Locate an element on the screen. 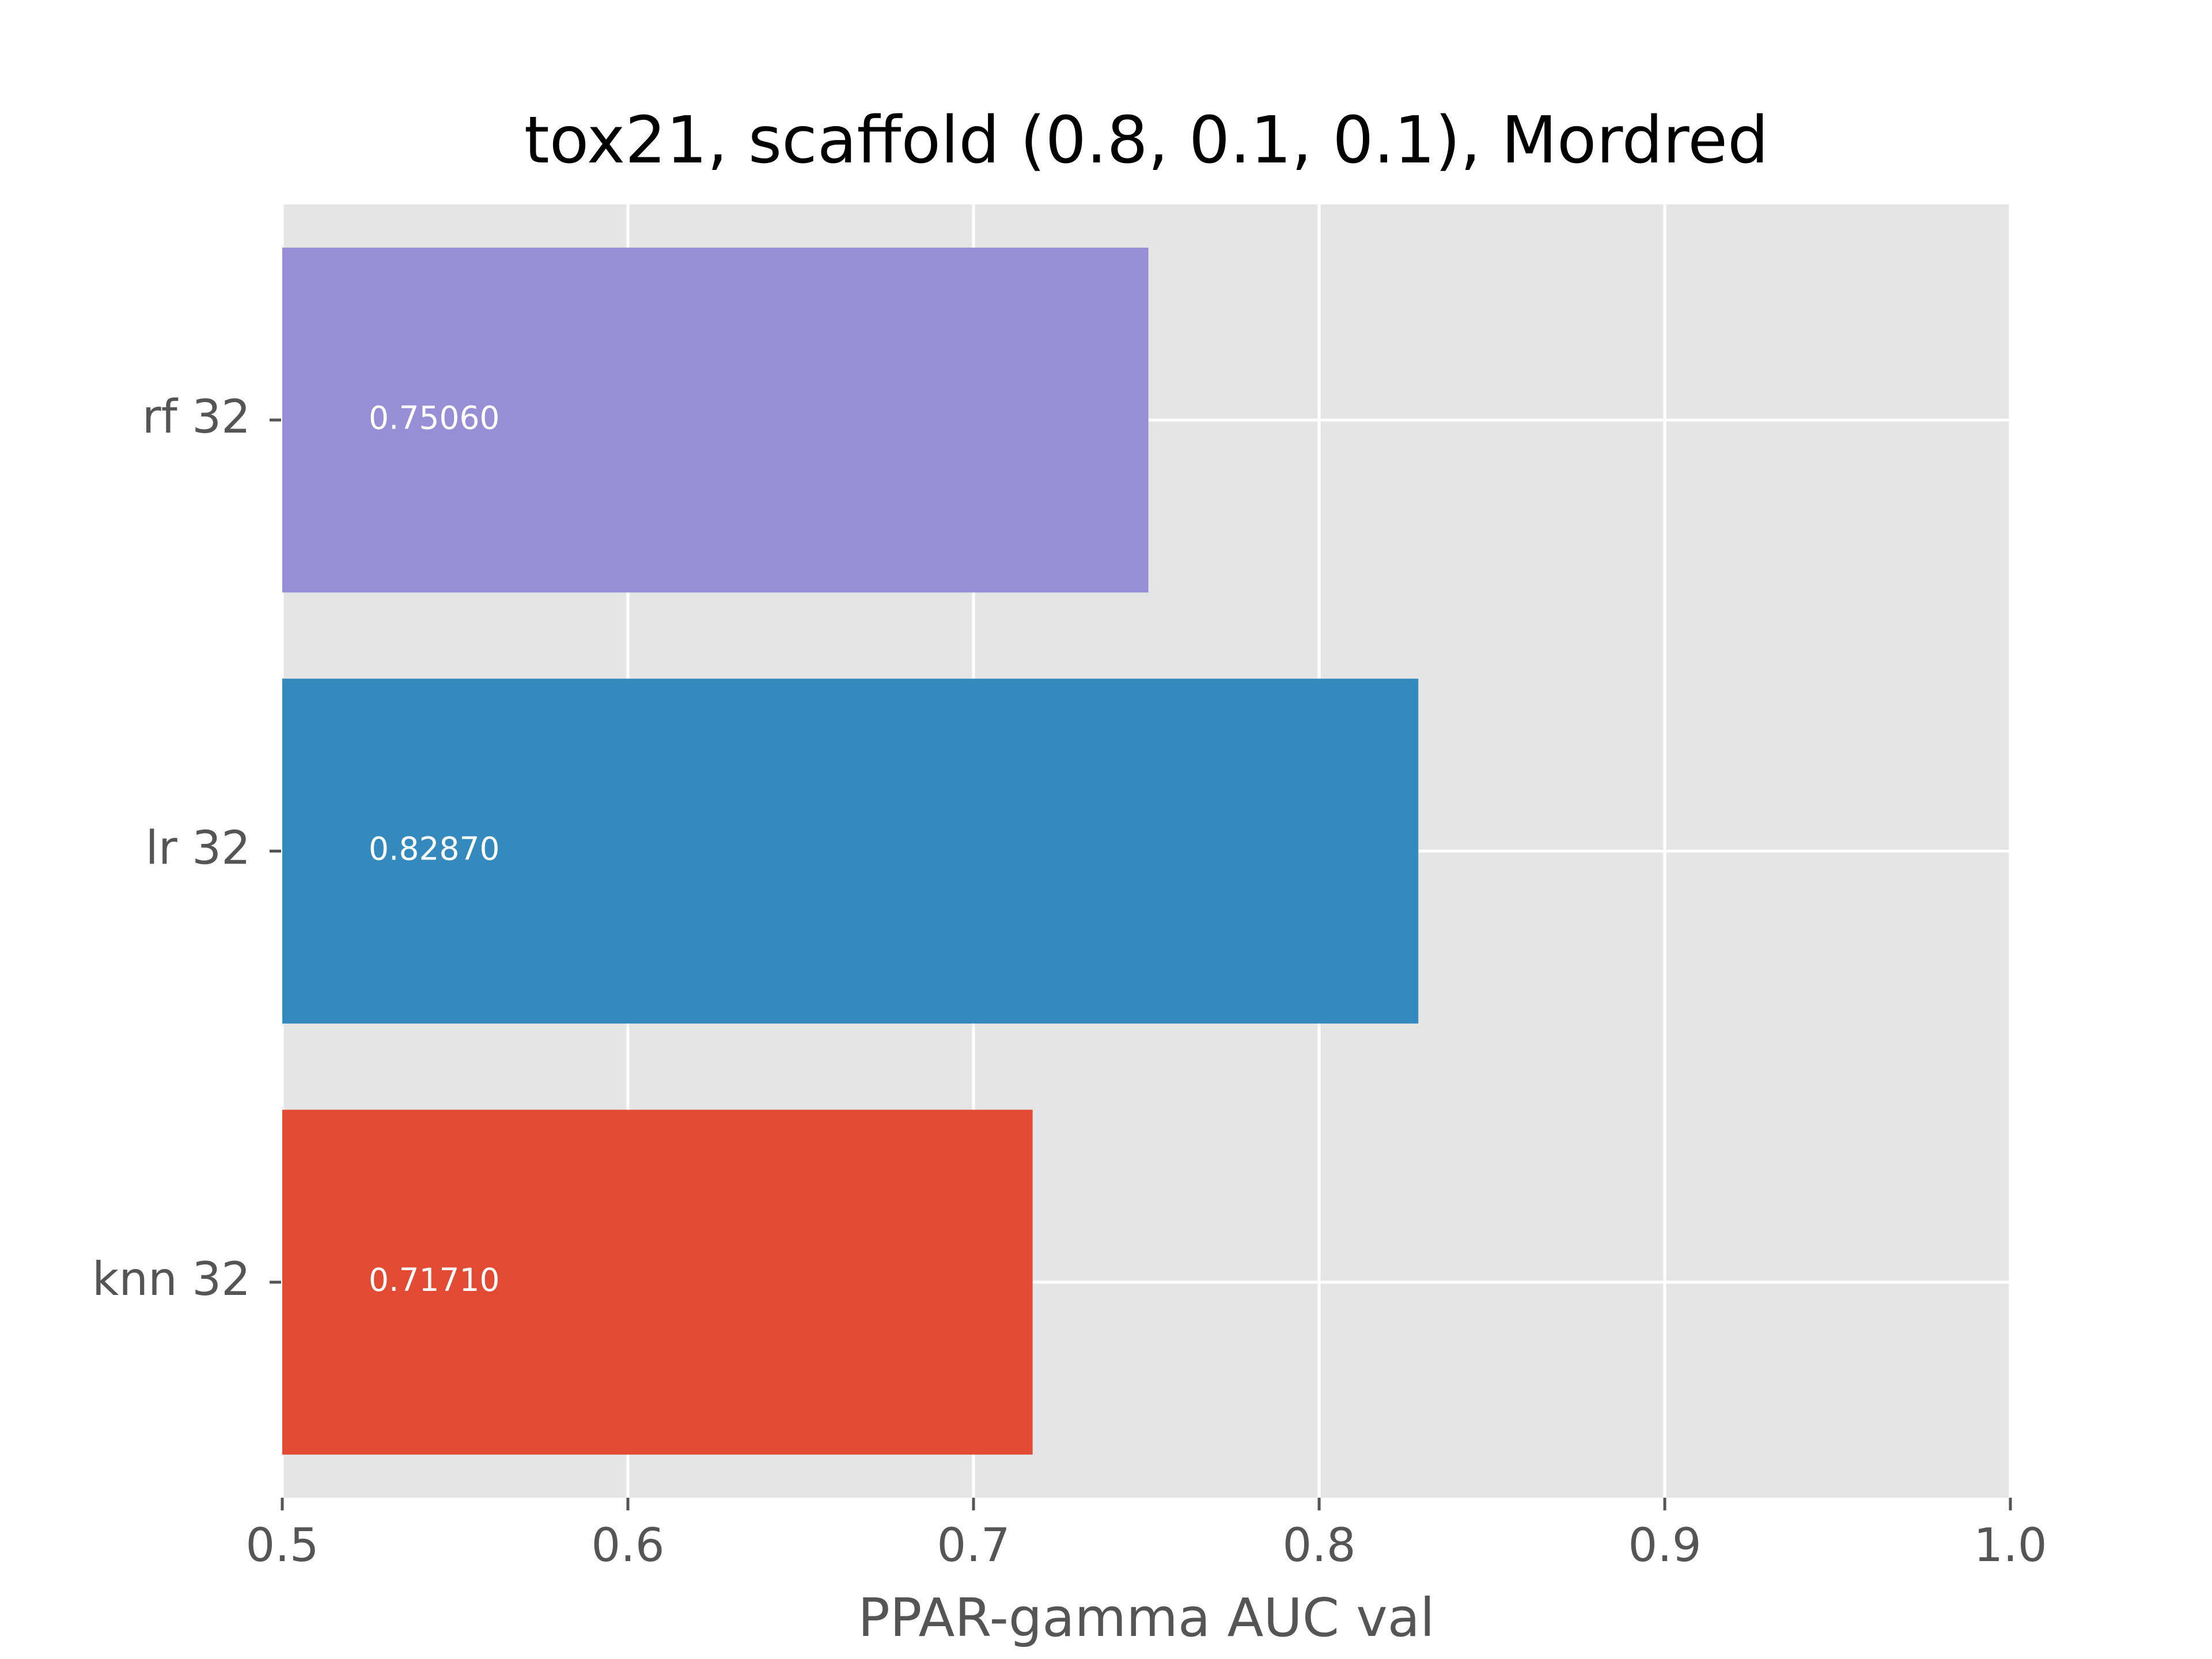 This screenshot has width=2212, height=1659. x-tick-label: 0.6 is located at coordinates (627, 1545).